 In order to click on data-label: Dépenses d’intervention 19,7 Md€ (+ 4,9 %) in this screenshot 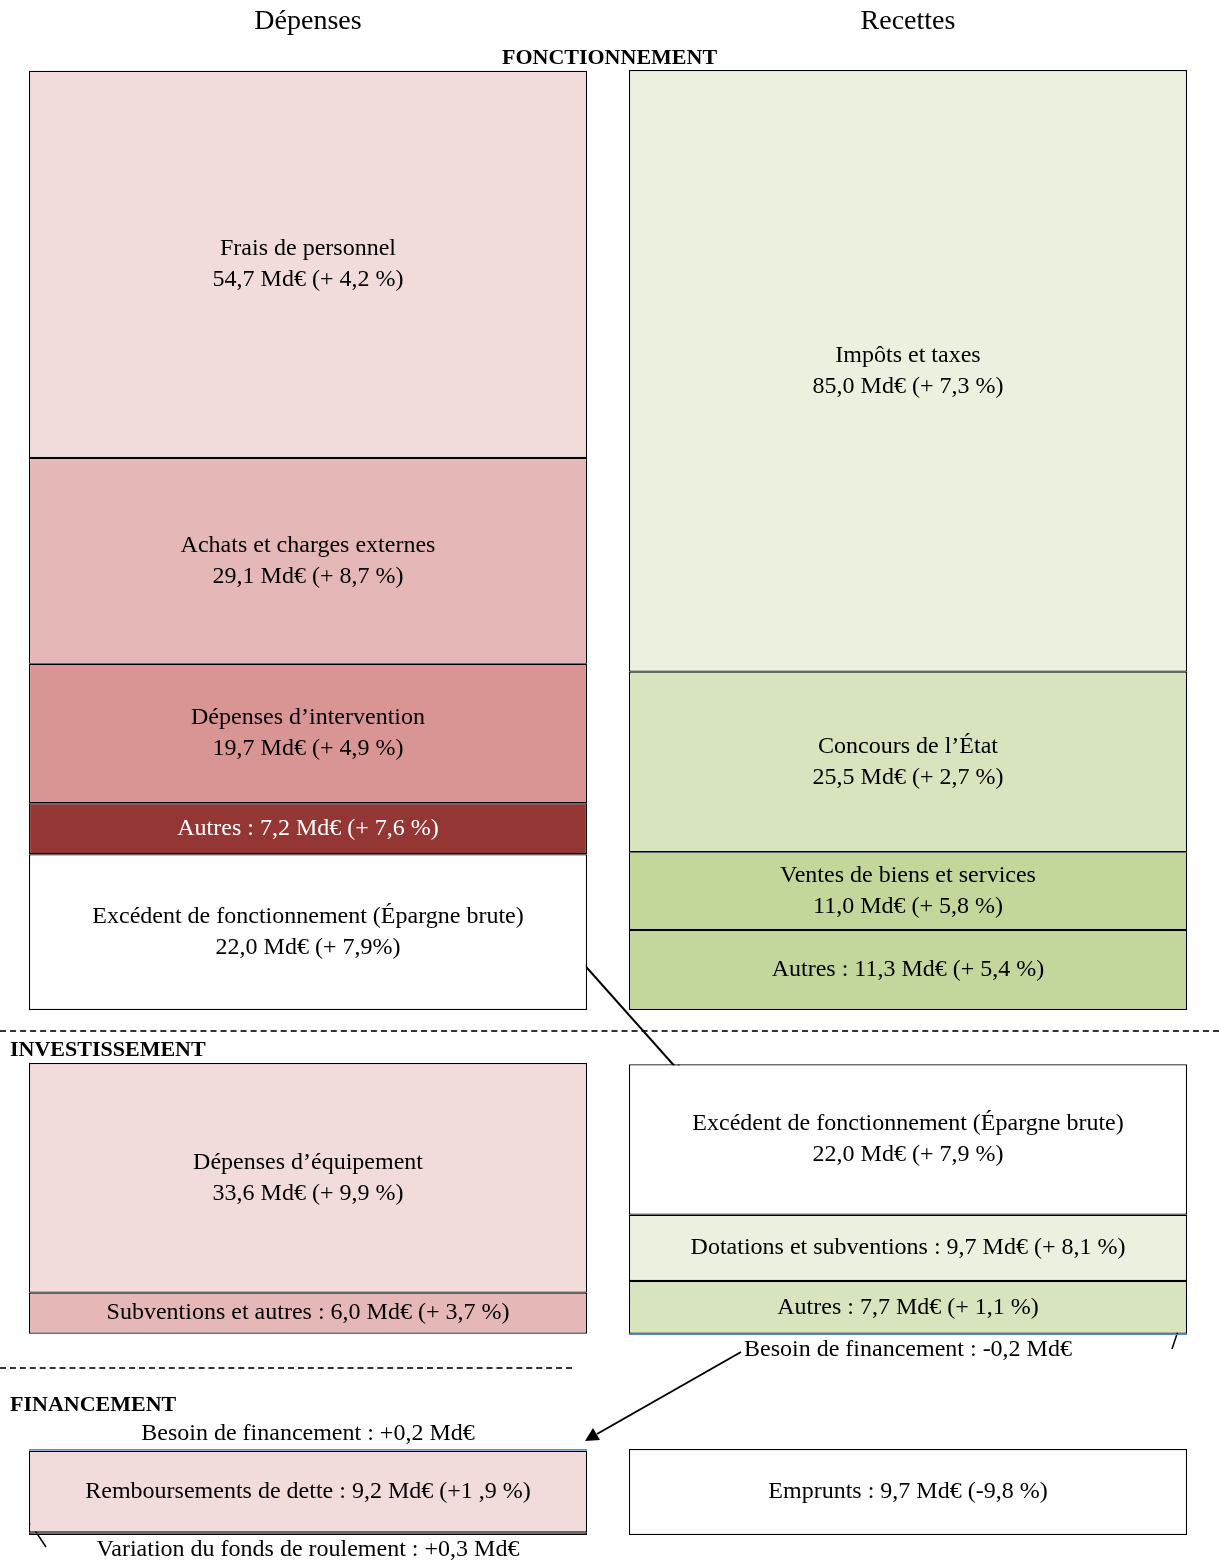, I will do `click(308, 732)`.